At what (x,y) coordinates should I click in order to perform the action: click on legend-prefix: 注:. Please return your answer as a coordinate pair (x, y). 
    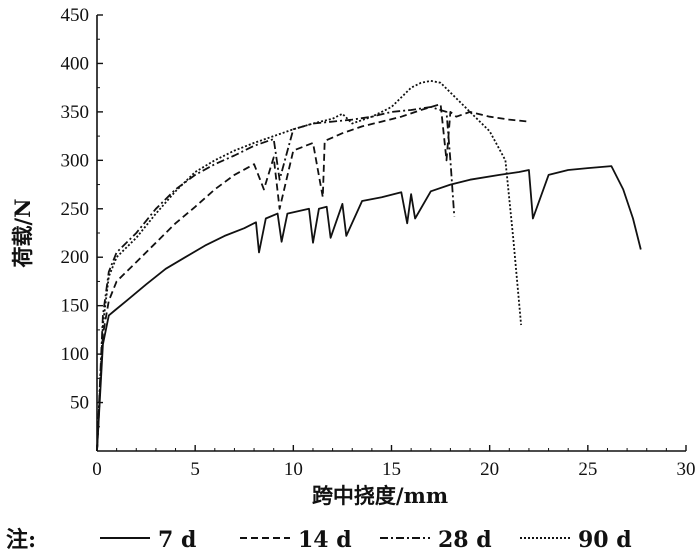
    Looking at the image, I should click on (21, 540).